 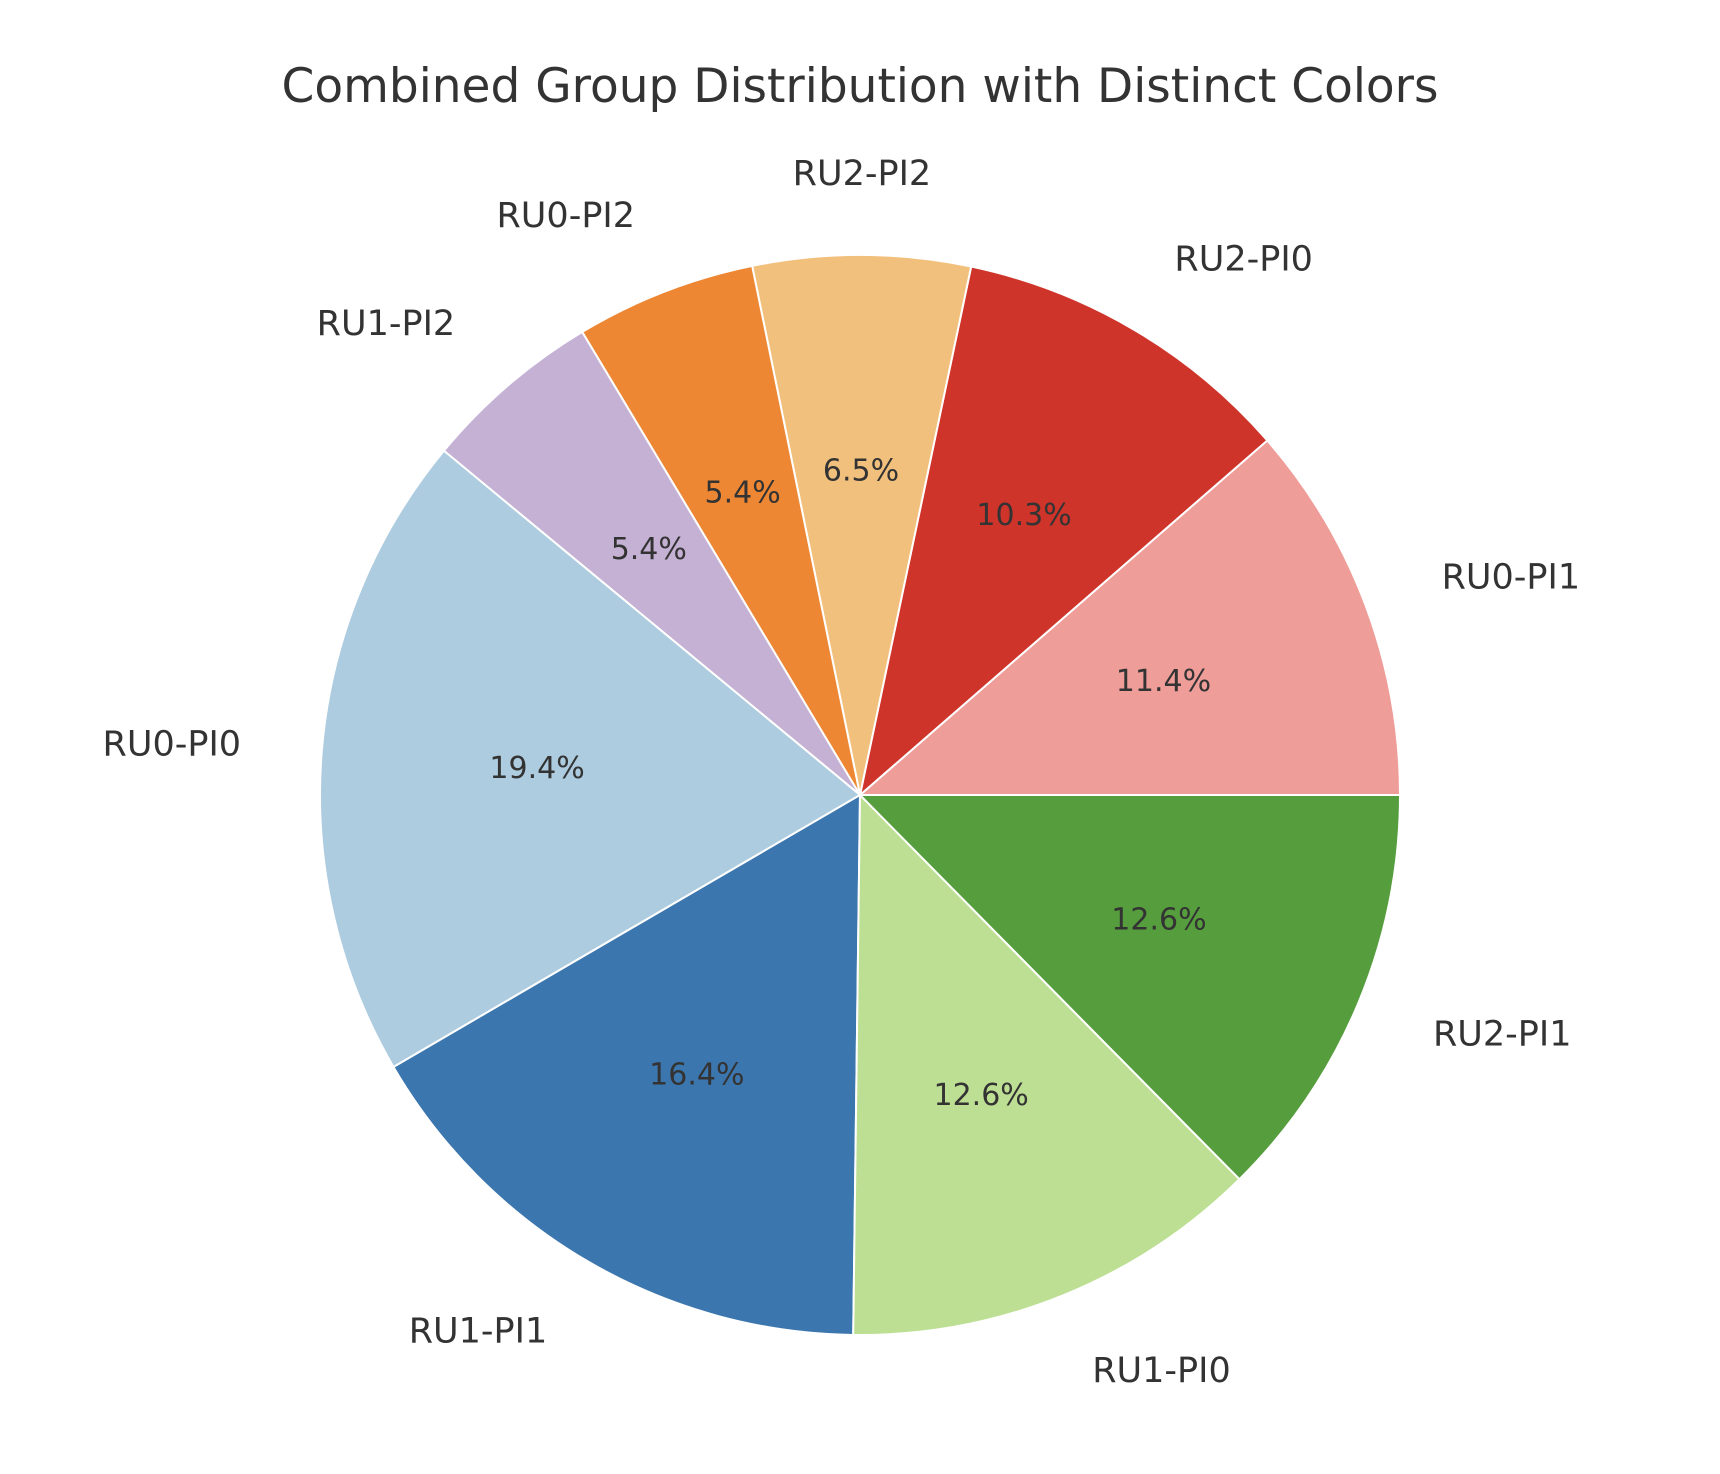 What do you see at coordinates (386, 324) in the screenshot?
I see `category-label-ru1-pi2: RU1-PI2` at bounding box center [386, 324].